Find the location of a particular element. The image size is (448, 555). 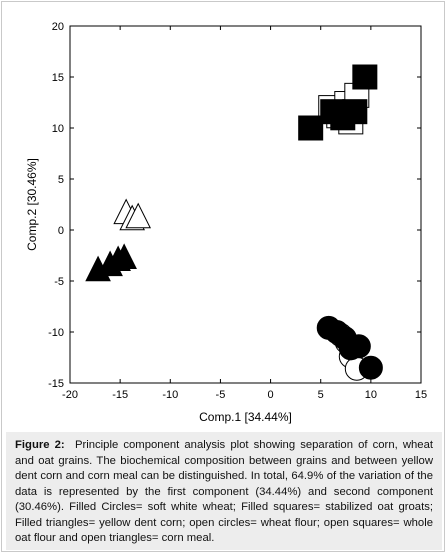

y-tick-label: 5 is located at coordinates (61, 180).